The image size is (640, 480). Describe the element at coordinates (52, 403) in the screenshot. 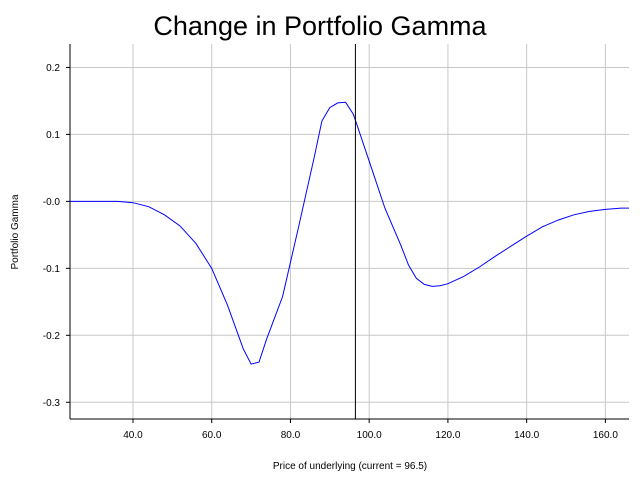

I see `y-tick-label: -0.3` at that location.